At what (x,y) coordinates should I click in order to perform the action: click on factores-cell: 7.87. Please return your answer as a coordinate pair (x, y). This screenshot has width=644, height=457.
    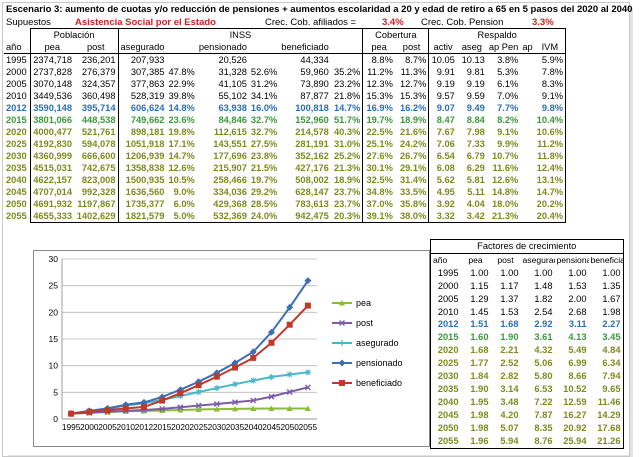
    Looking at the image, I should click on (543, 414).